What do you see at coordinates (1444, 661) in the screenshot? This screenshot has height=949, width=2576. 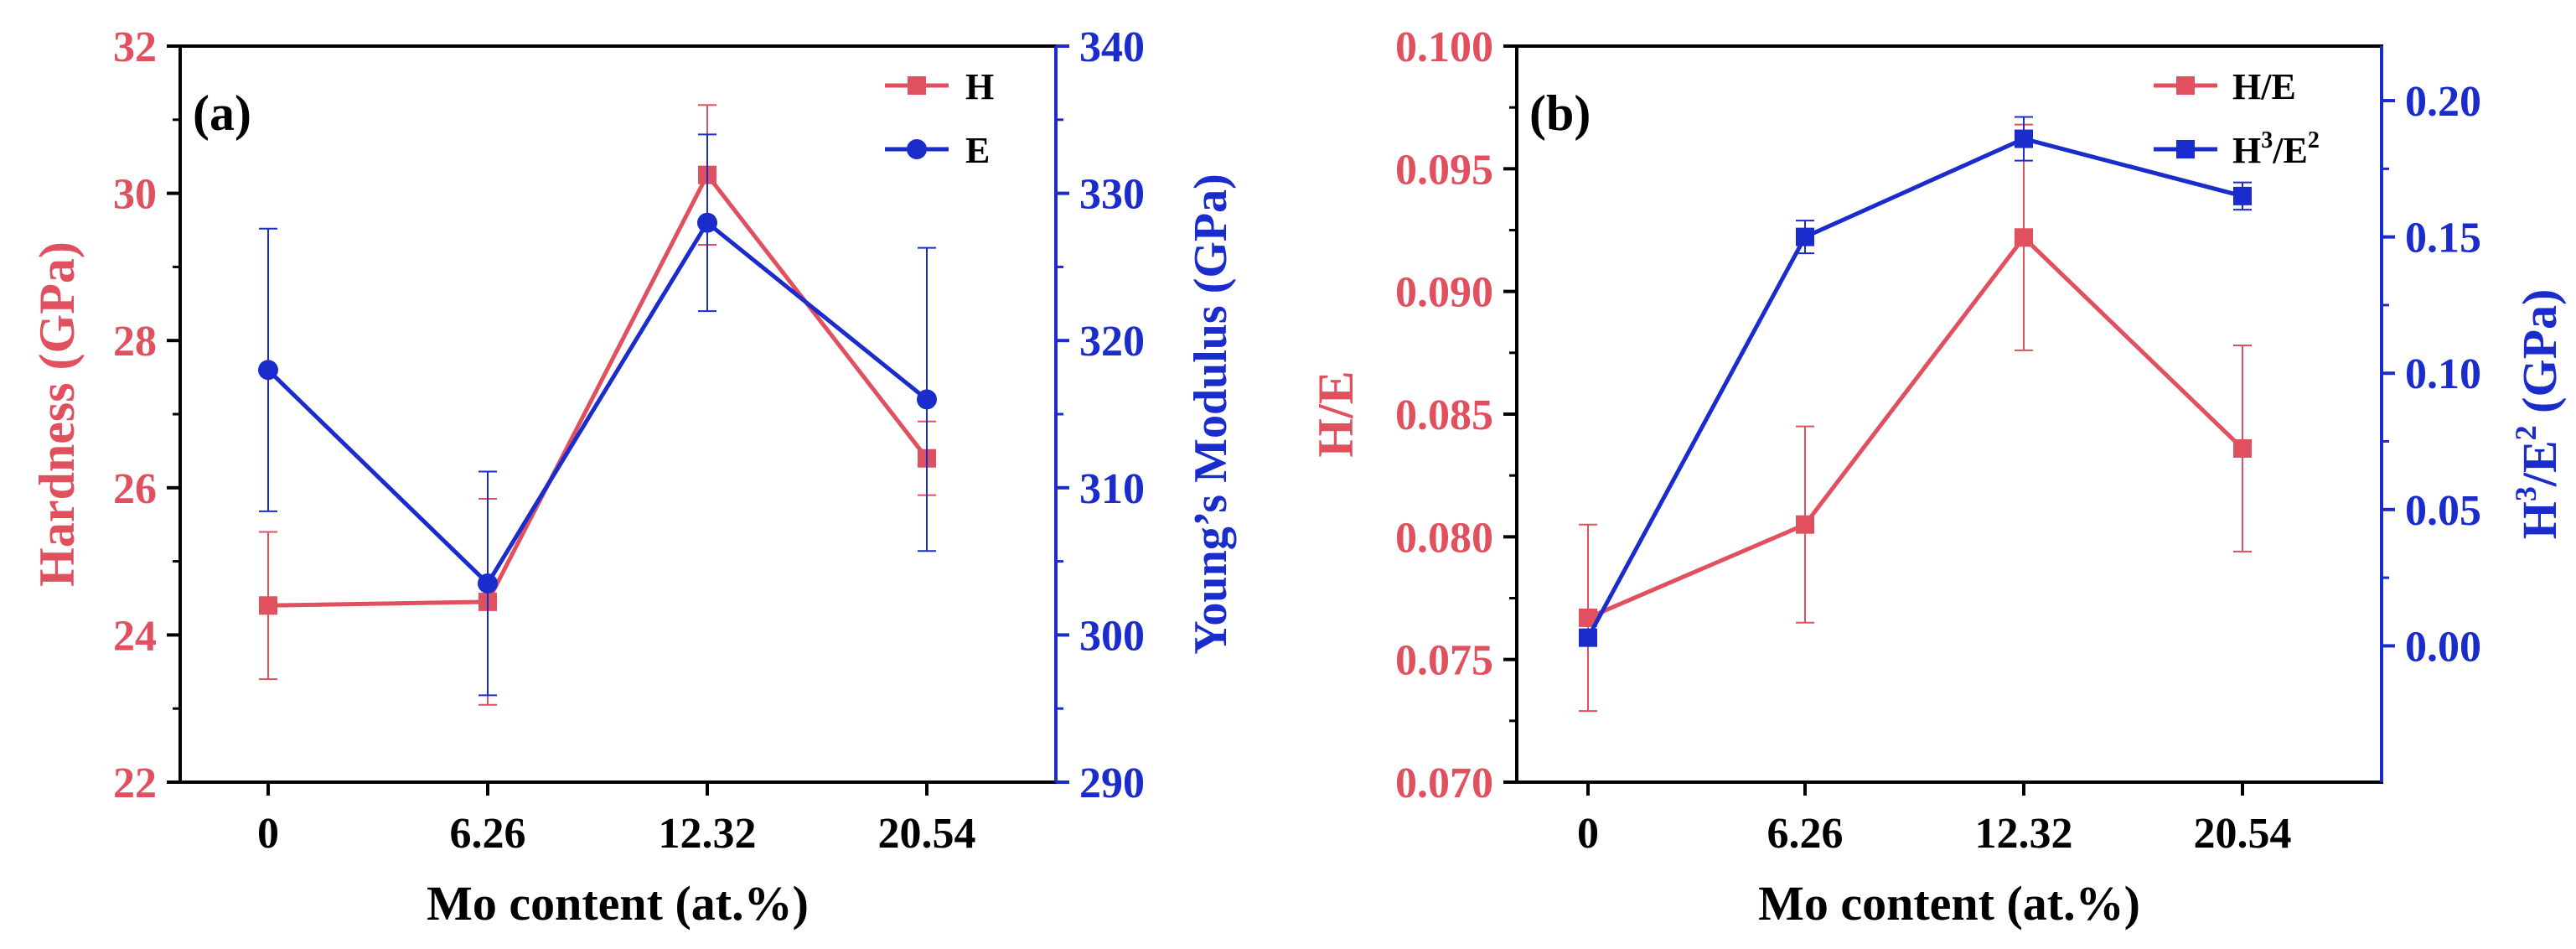 I see `b-ytick-left-label: 0.075` at bounding box center [1444, 661].